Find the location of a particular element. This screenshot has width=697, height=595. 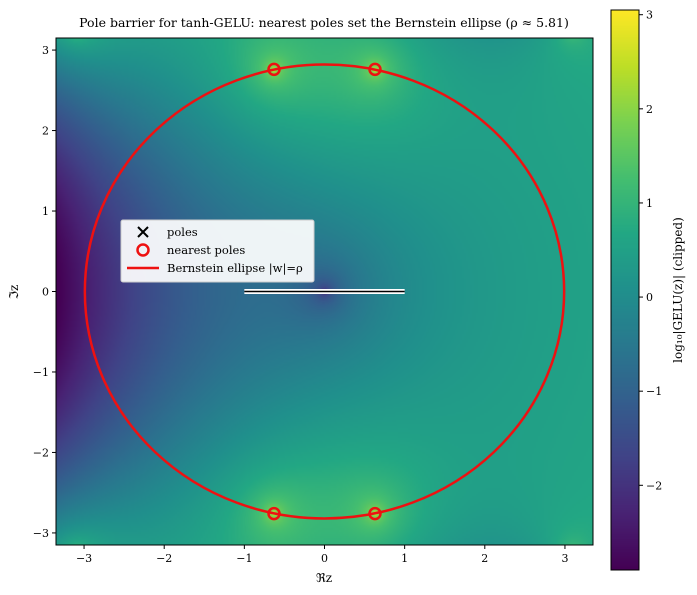

x-tick-label-1: −2 is located at coordinates (164, 558).